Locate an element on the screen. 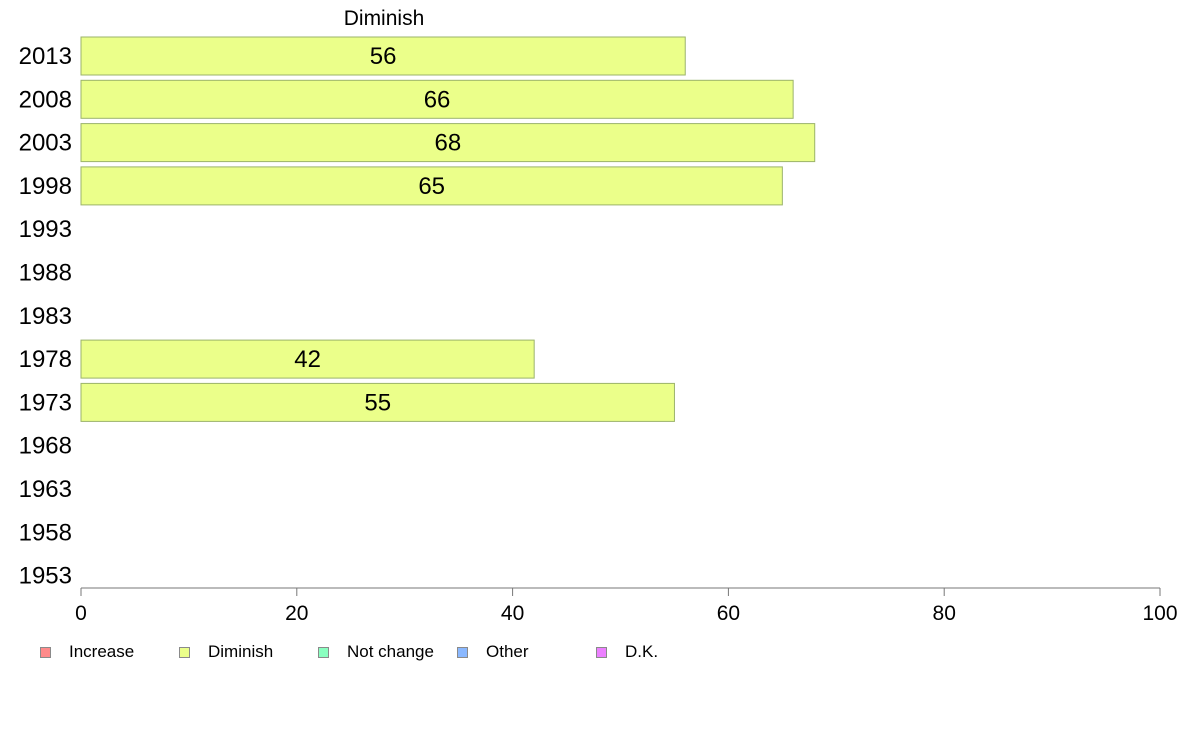  category-label-1963: 1963 is located at coordinates (45, 489).